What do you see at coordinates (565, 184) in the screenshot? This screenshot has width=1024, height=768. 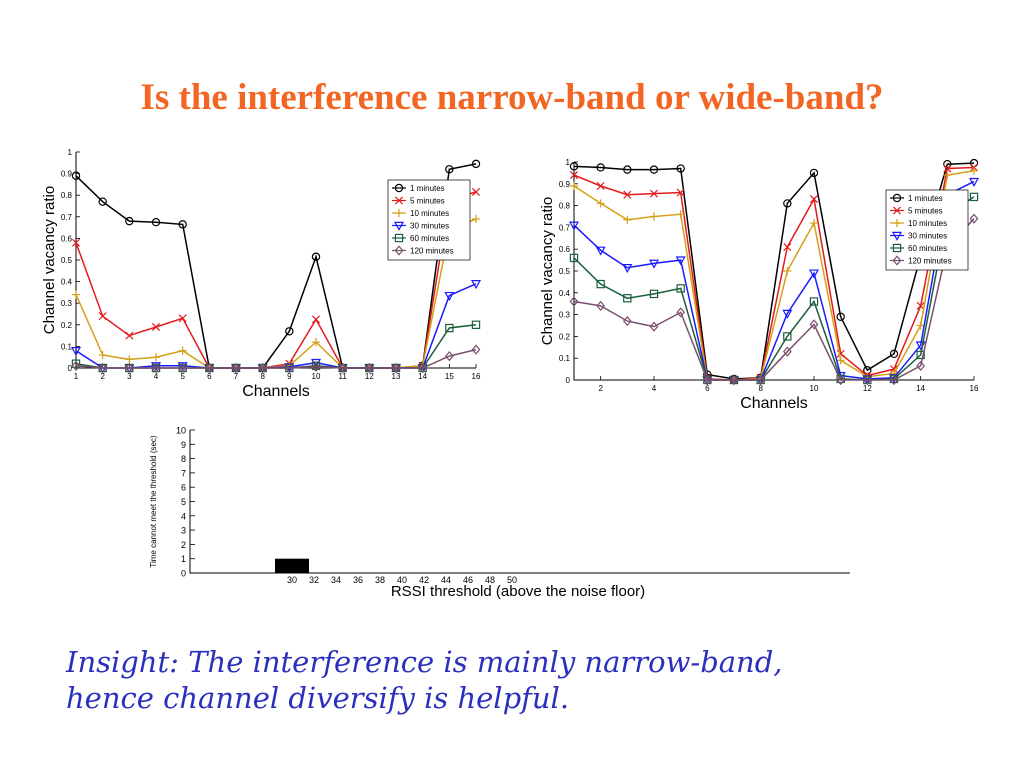 I see `y-tick-label: 0.9` at bounding box center [565, 184].